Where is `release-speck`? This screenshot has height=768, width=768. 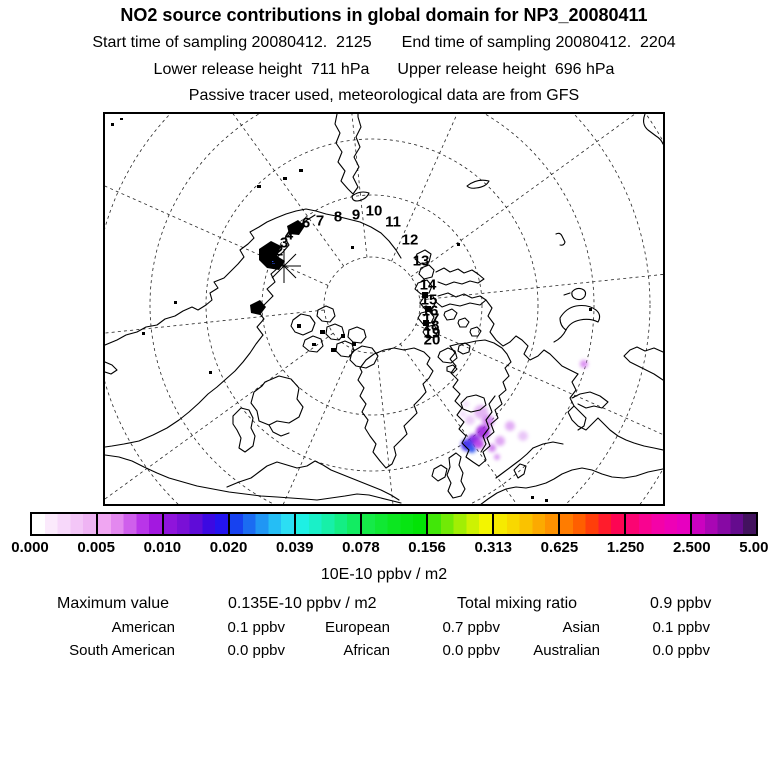
release-speck is located at coordinates (273, 262).